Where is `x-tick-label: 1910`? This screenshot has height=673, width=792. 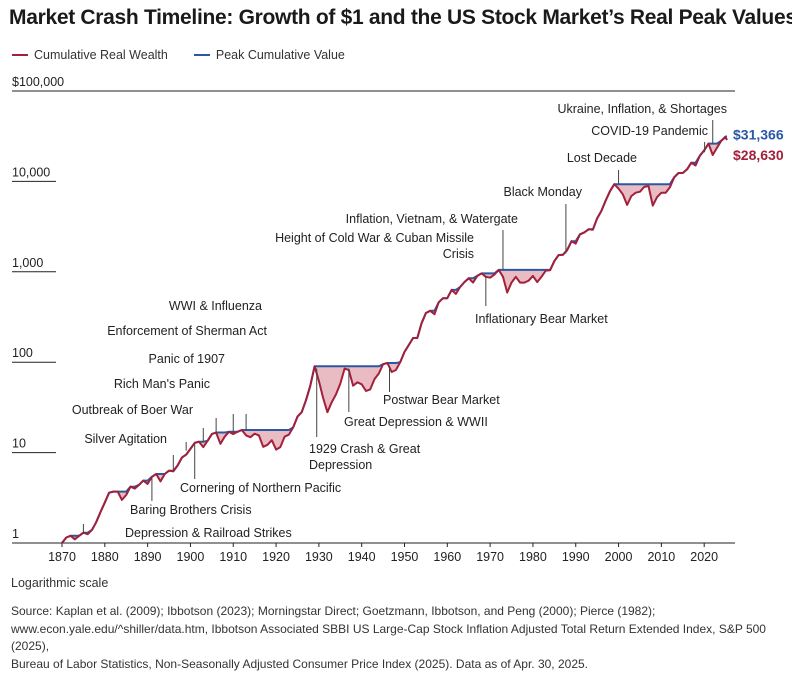 x-tick-label: 1910 is located at coordinates (233, 557).